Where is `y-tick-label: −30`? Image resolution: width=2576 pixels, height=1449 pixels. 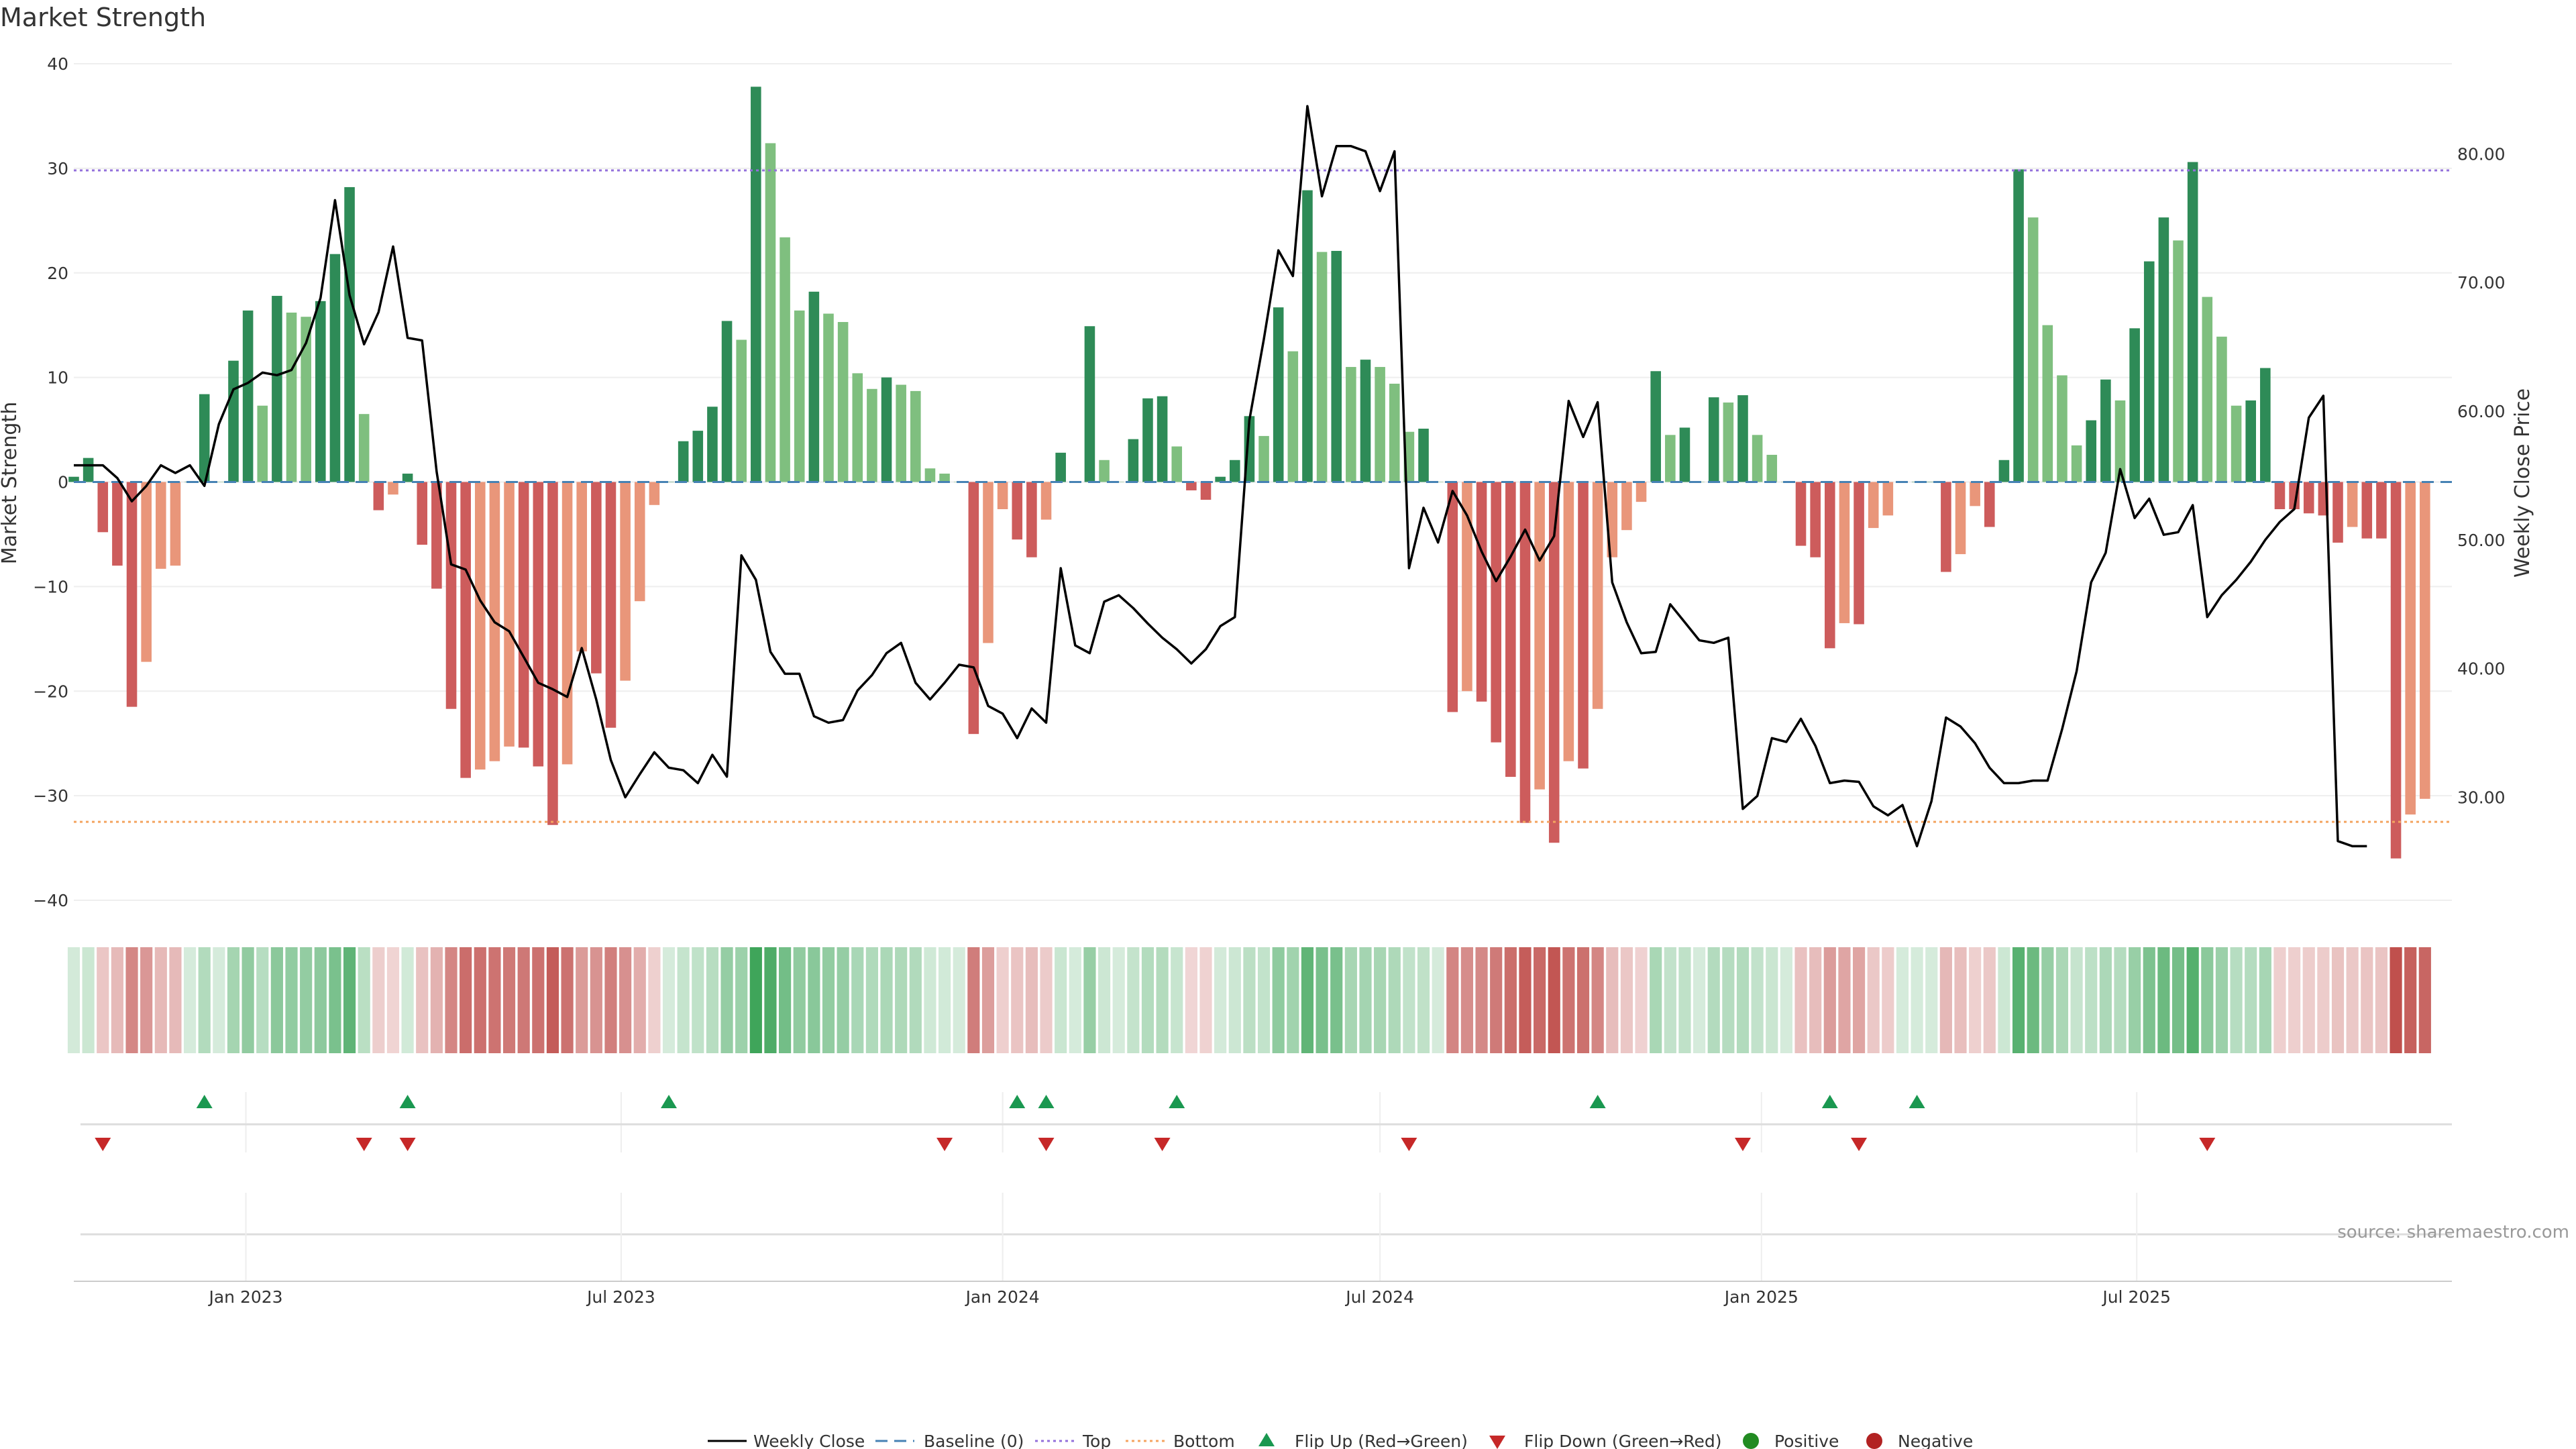
y-tick-label: −30 is located at coordinates (50, 796).